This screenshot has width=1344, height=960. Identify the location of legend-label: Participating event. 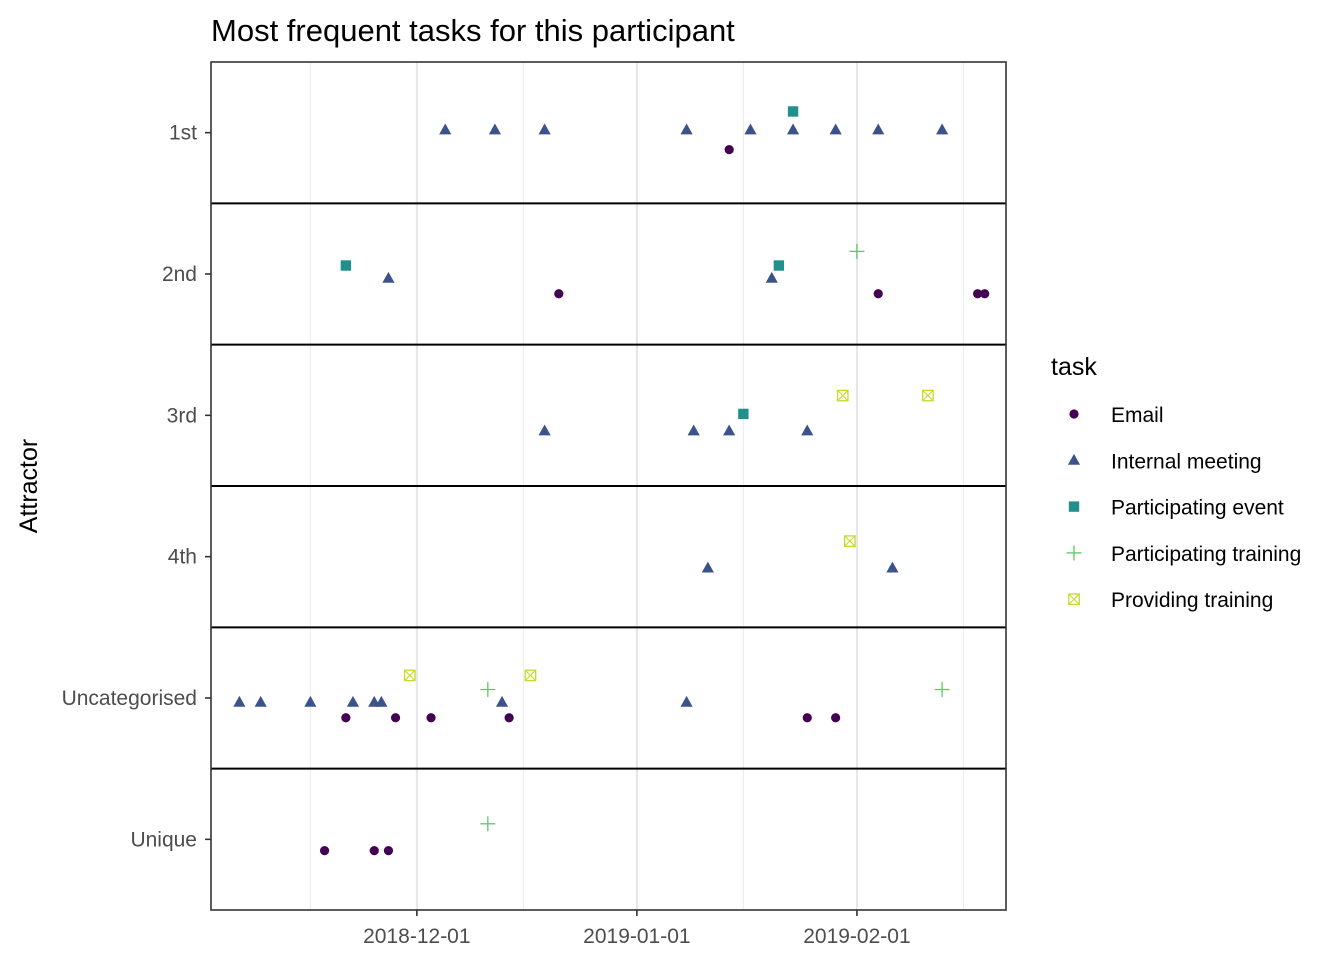
(1197, 508).